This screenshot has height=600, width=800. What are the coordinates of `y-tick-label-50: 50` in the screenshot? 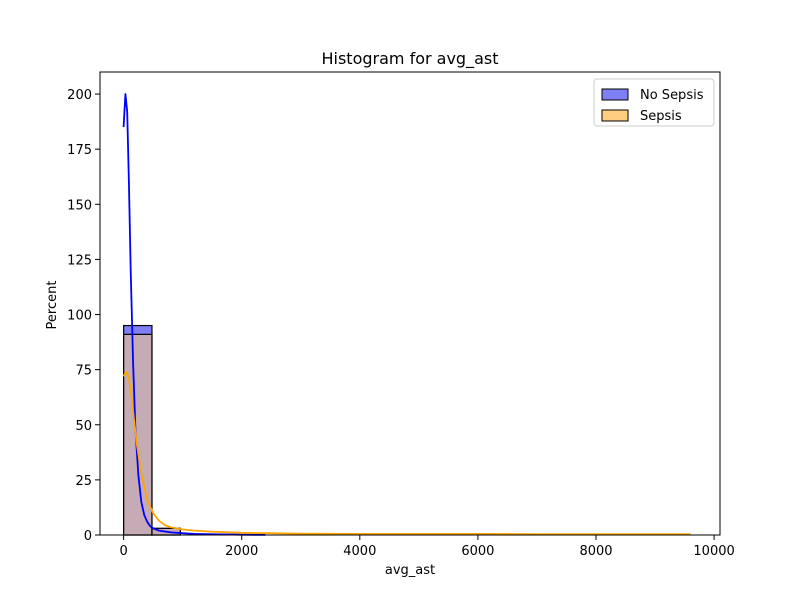 It's located at (83, 426).